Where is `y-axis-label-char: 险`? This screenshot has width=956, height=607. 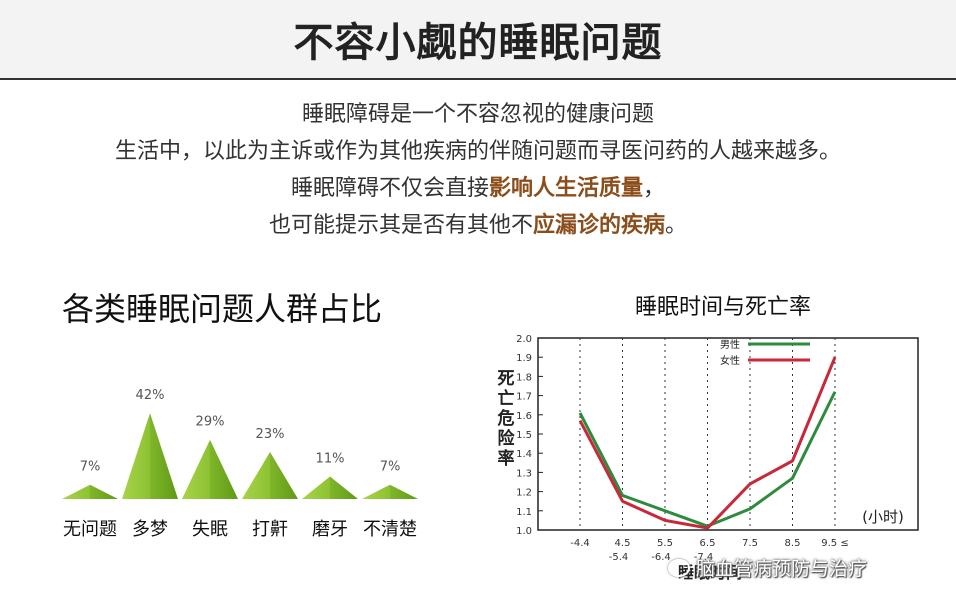
y-axis-label-char: 险 is located at coordinates (507, 438).